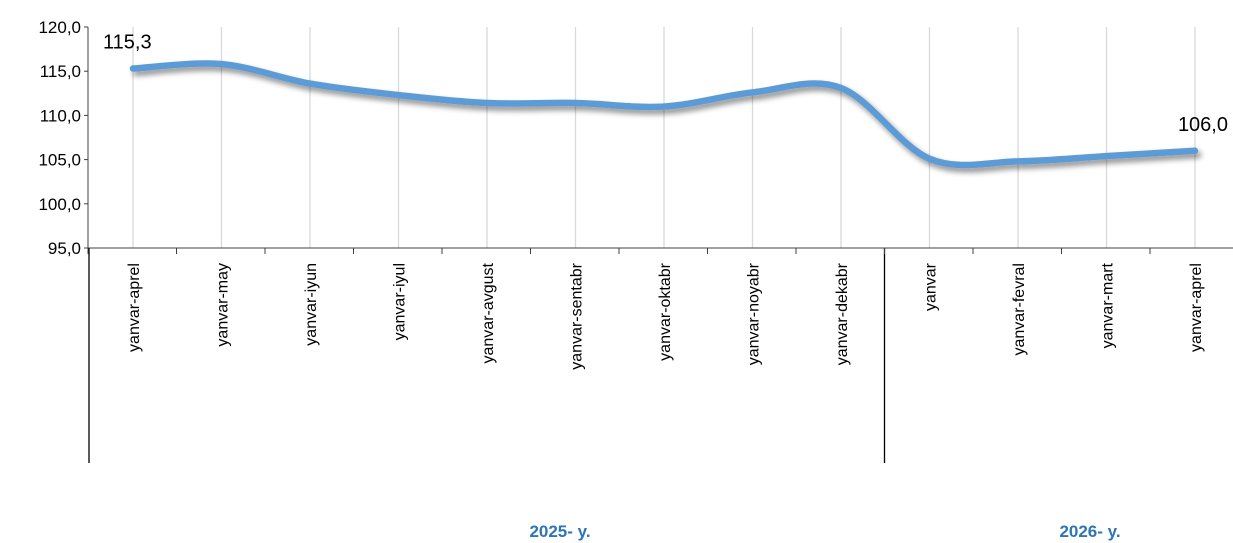 The image size is (1233, 543). Describe the element at coordinates (1196, 307) in the screenshot. I see `x-tick-label-12: yanvar-aprel` at that location.